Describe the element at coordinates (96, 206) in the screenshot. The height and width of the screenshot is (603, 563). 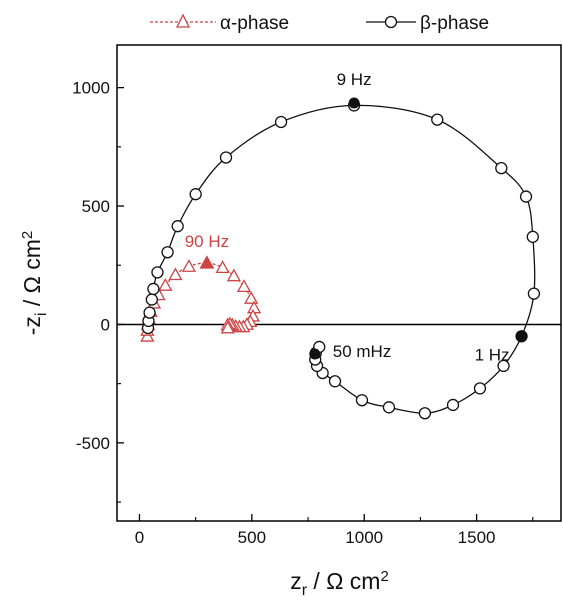
I see `y-tick-label: 500` at that location.